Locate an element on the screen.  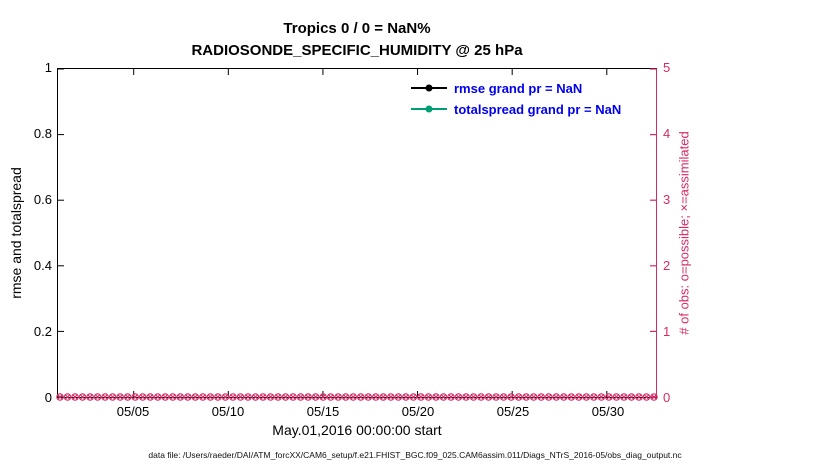
legend-label-totalspread: totalspread grand pr = NaN is located at coordinates (538, 109).